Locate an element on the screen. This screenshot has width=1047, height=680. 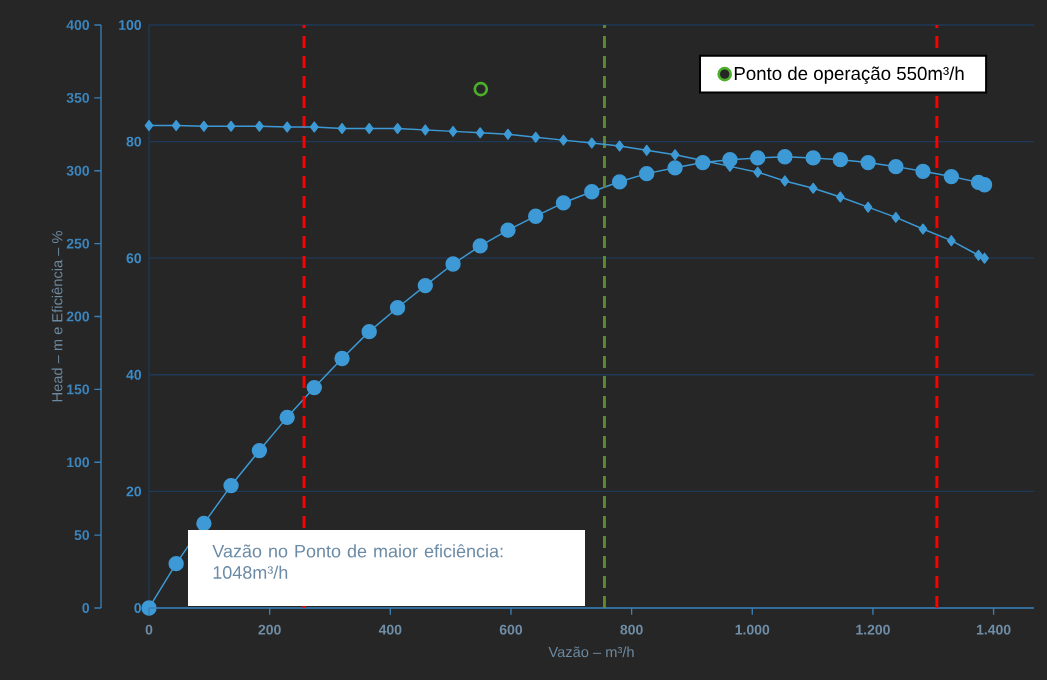
x-axis-title: Vazão – m³/h is located at coordinates (591, 652).